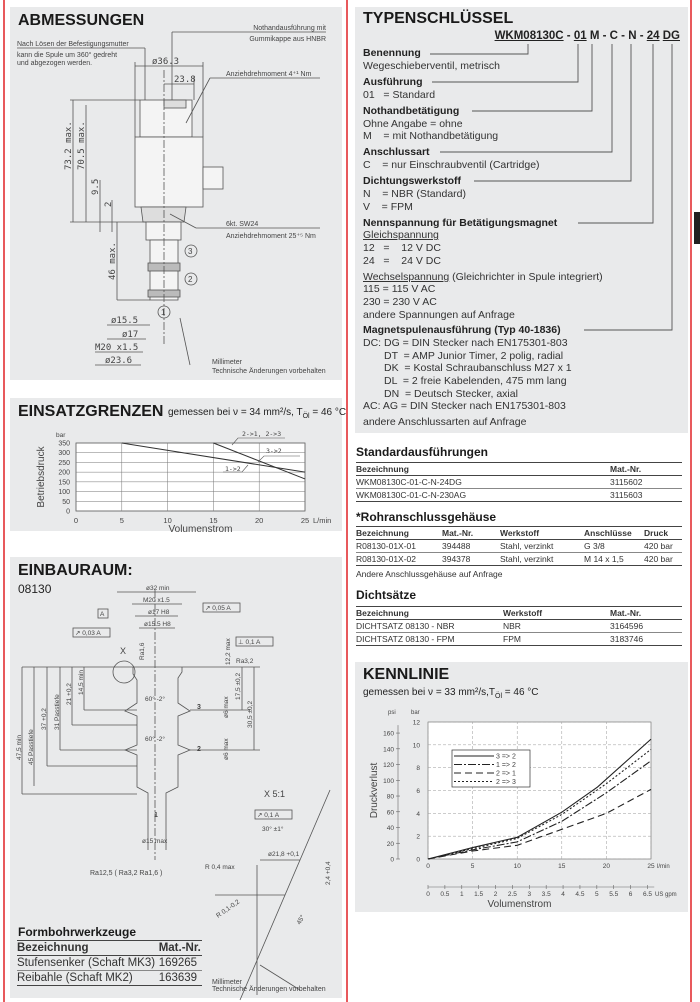 The height and width of the screenshot is (1002, 700). Describe the element at coordinates (180, 978) in the screenshot. I see `cell: 163639` at that location.